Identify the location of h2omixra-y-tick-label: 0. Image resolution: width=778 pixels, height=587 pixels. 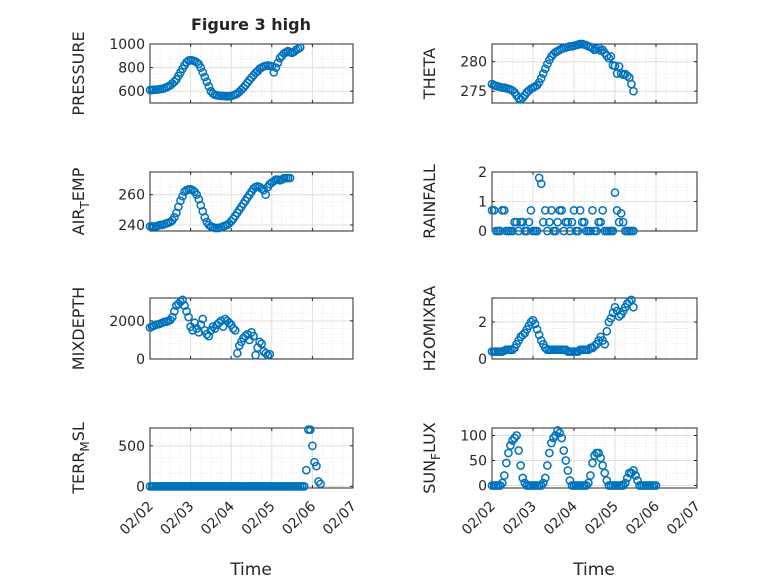
(482, 360).